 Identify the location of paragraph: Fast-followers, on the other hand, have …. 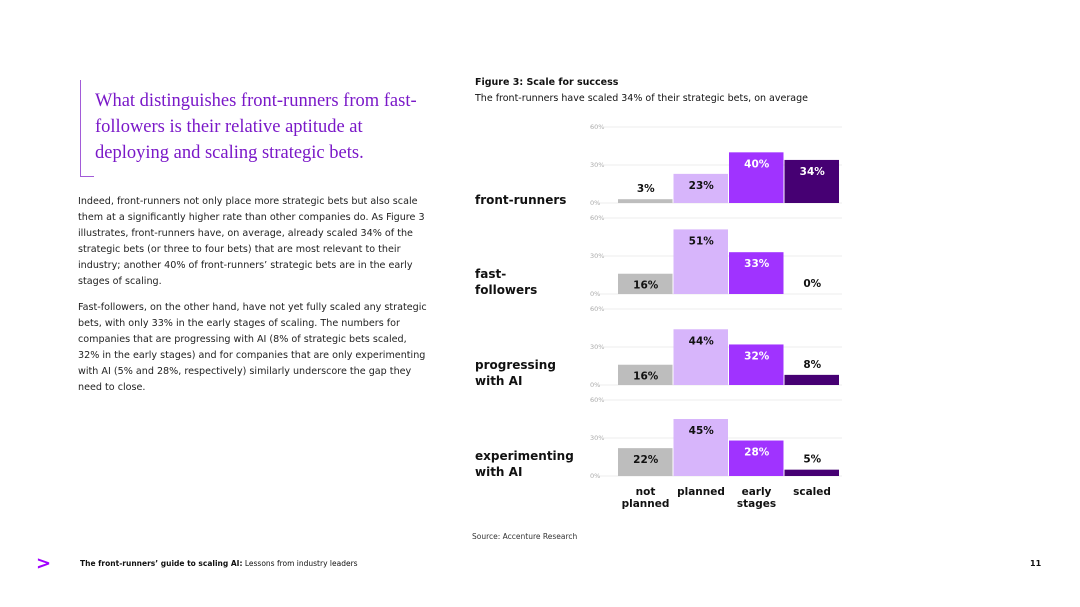
(252, 347).